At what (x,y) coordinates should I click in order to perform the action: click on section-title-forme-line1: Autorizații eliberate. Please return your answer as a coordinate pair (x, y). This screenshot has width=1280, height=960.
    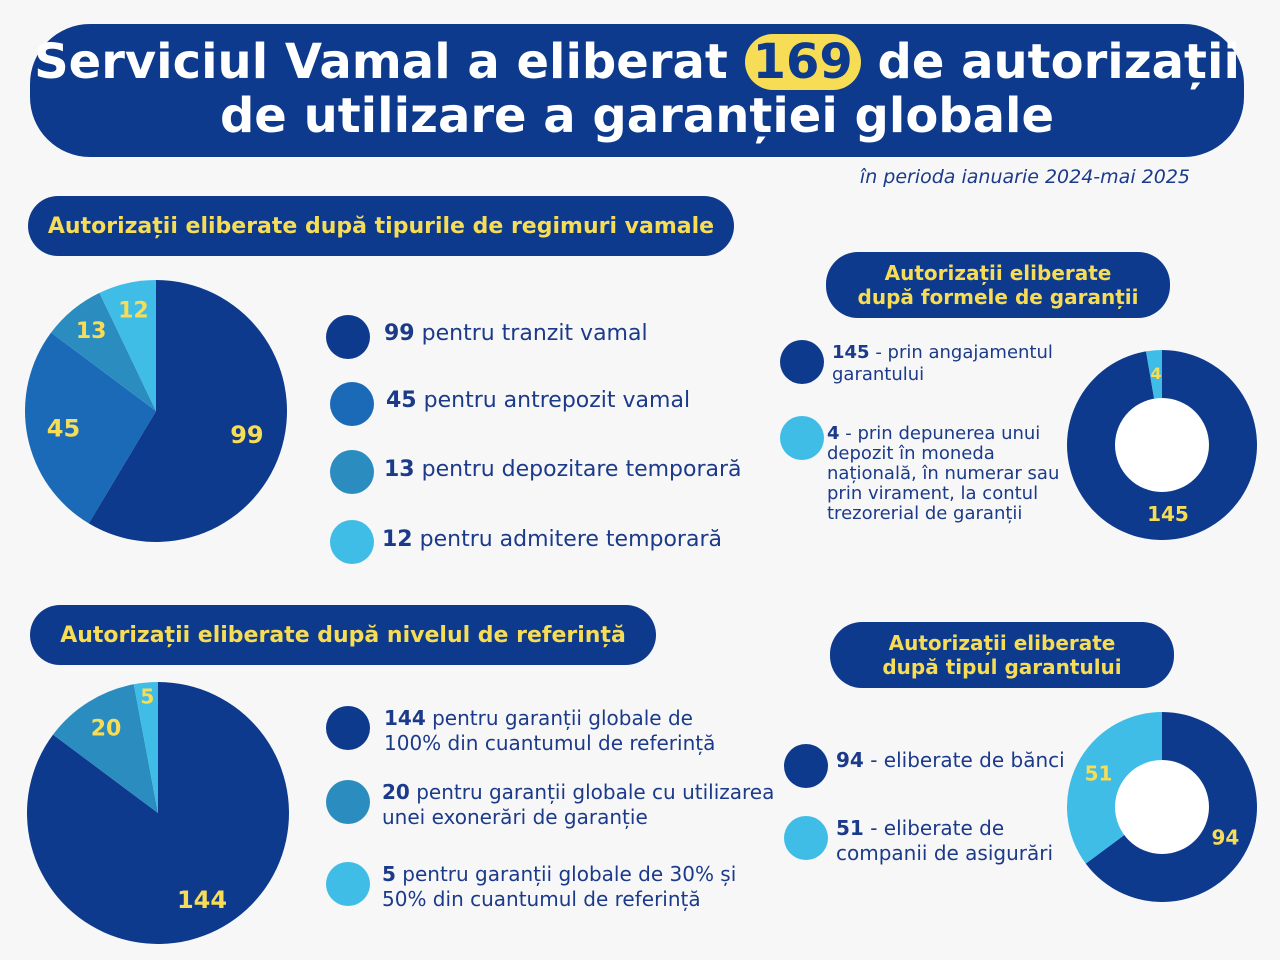
    Looking at the image, I should click on (998, 273).